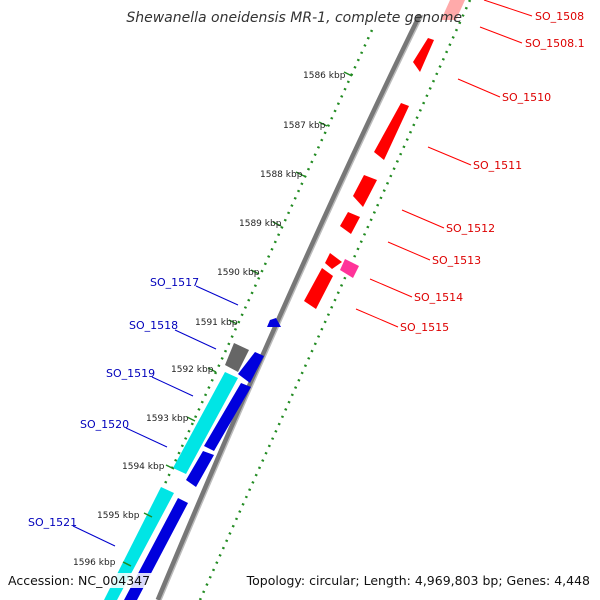 Image resolution: width=600 pixels, height=600 pixels. I want to click on gene-feature-so1520-cyan, so click(139, 543).